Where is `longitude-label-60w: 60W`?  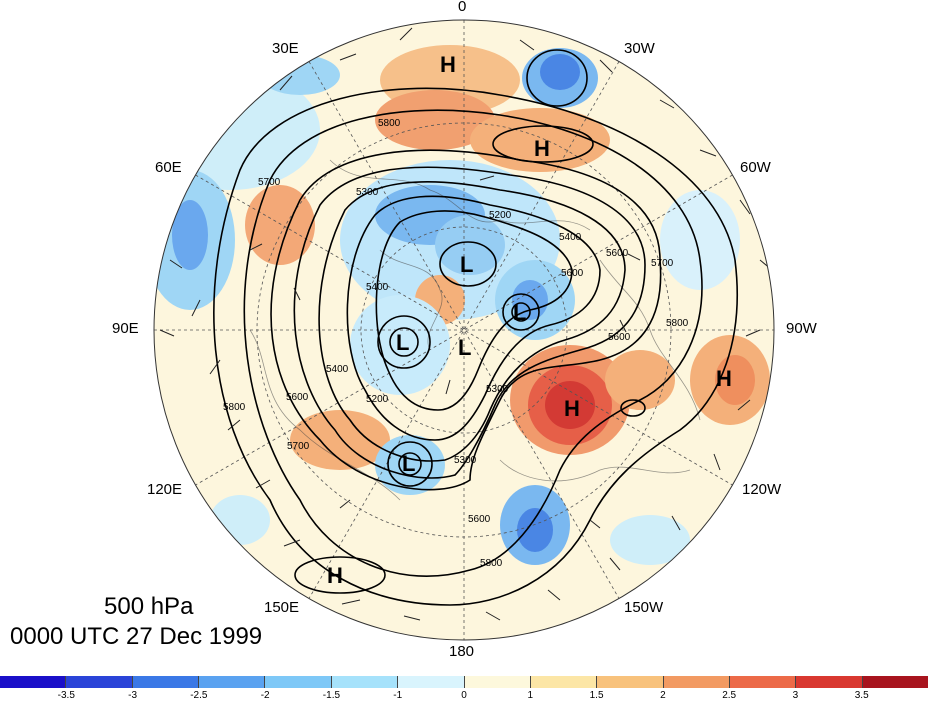
longitude-label-60w: 60W is located at coordinates (755, 167).